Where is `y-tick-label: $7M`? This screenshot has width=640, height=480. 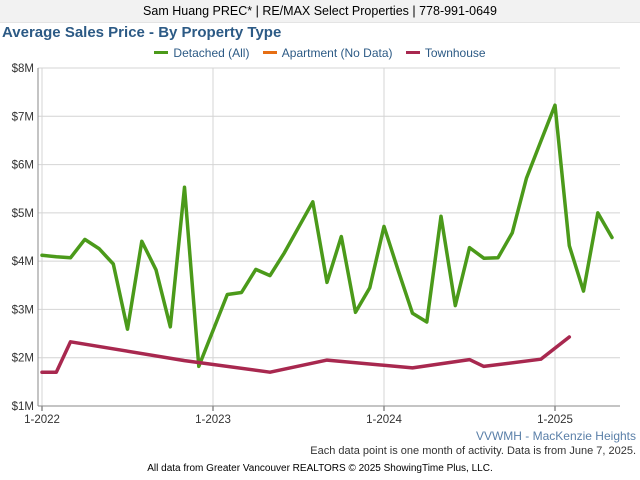 y-tick-label: $7M is located at coordinates (23, 117).